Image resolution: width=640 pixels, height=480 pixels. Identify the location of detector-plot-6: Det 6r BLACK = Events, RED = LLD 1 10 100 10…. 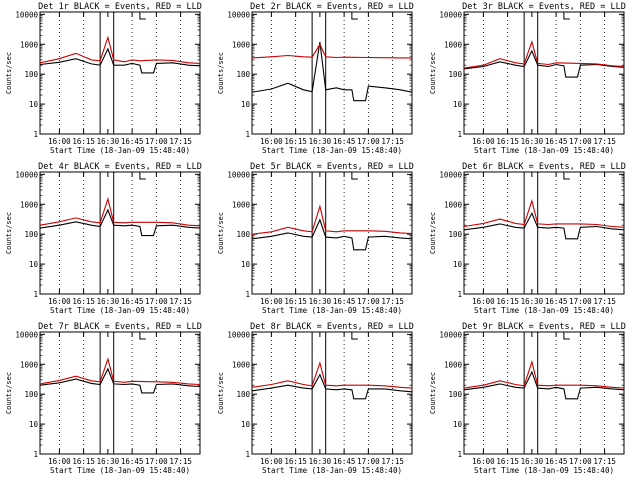
(527, 238).